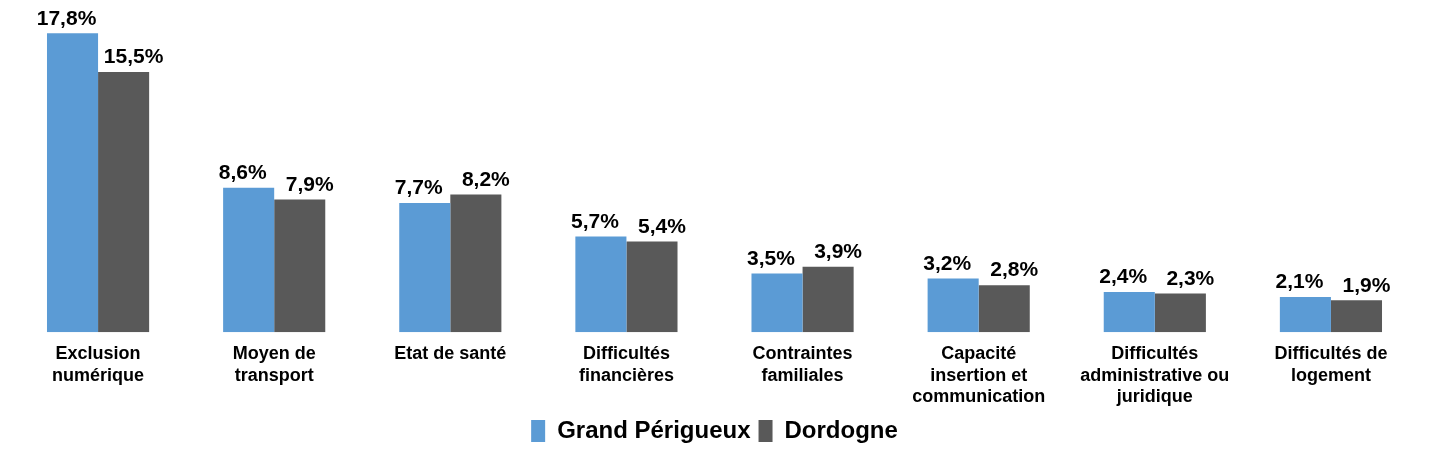 This screenshot has width=1439, height=453. What do you see at coordinates (274, 363) in the screenshot?
I see `x-tick-label: Moyen de transport` at bounding box center [274, 363].